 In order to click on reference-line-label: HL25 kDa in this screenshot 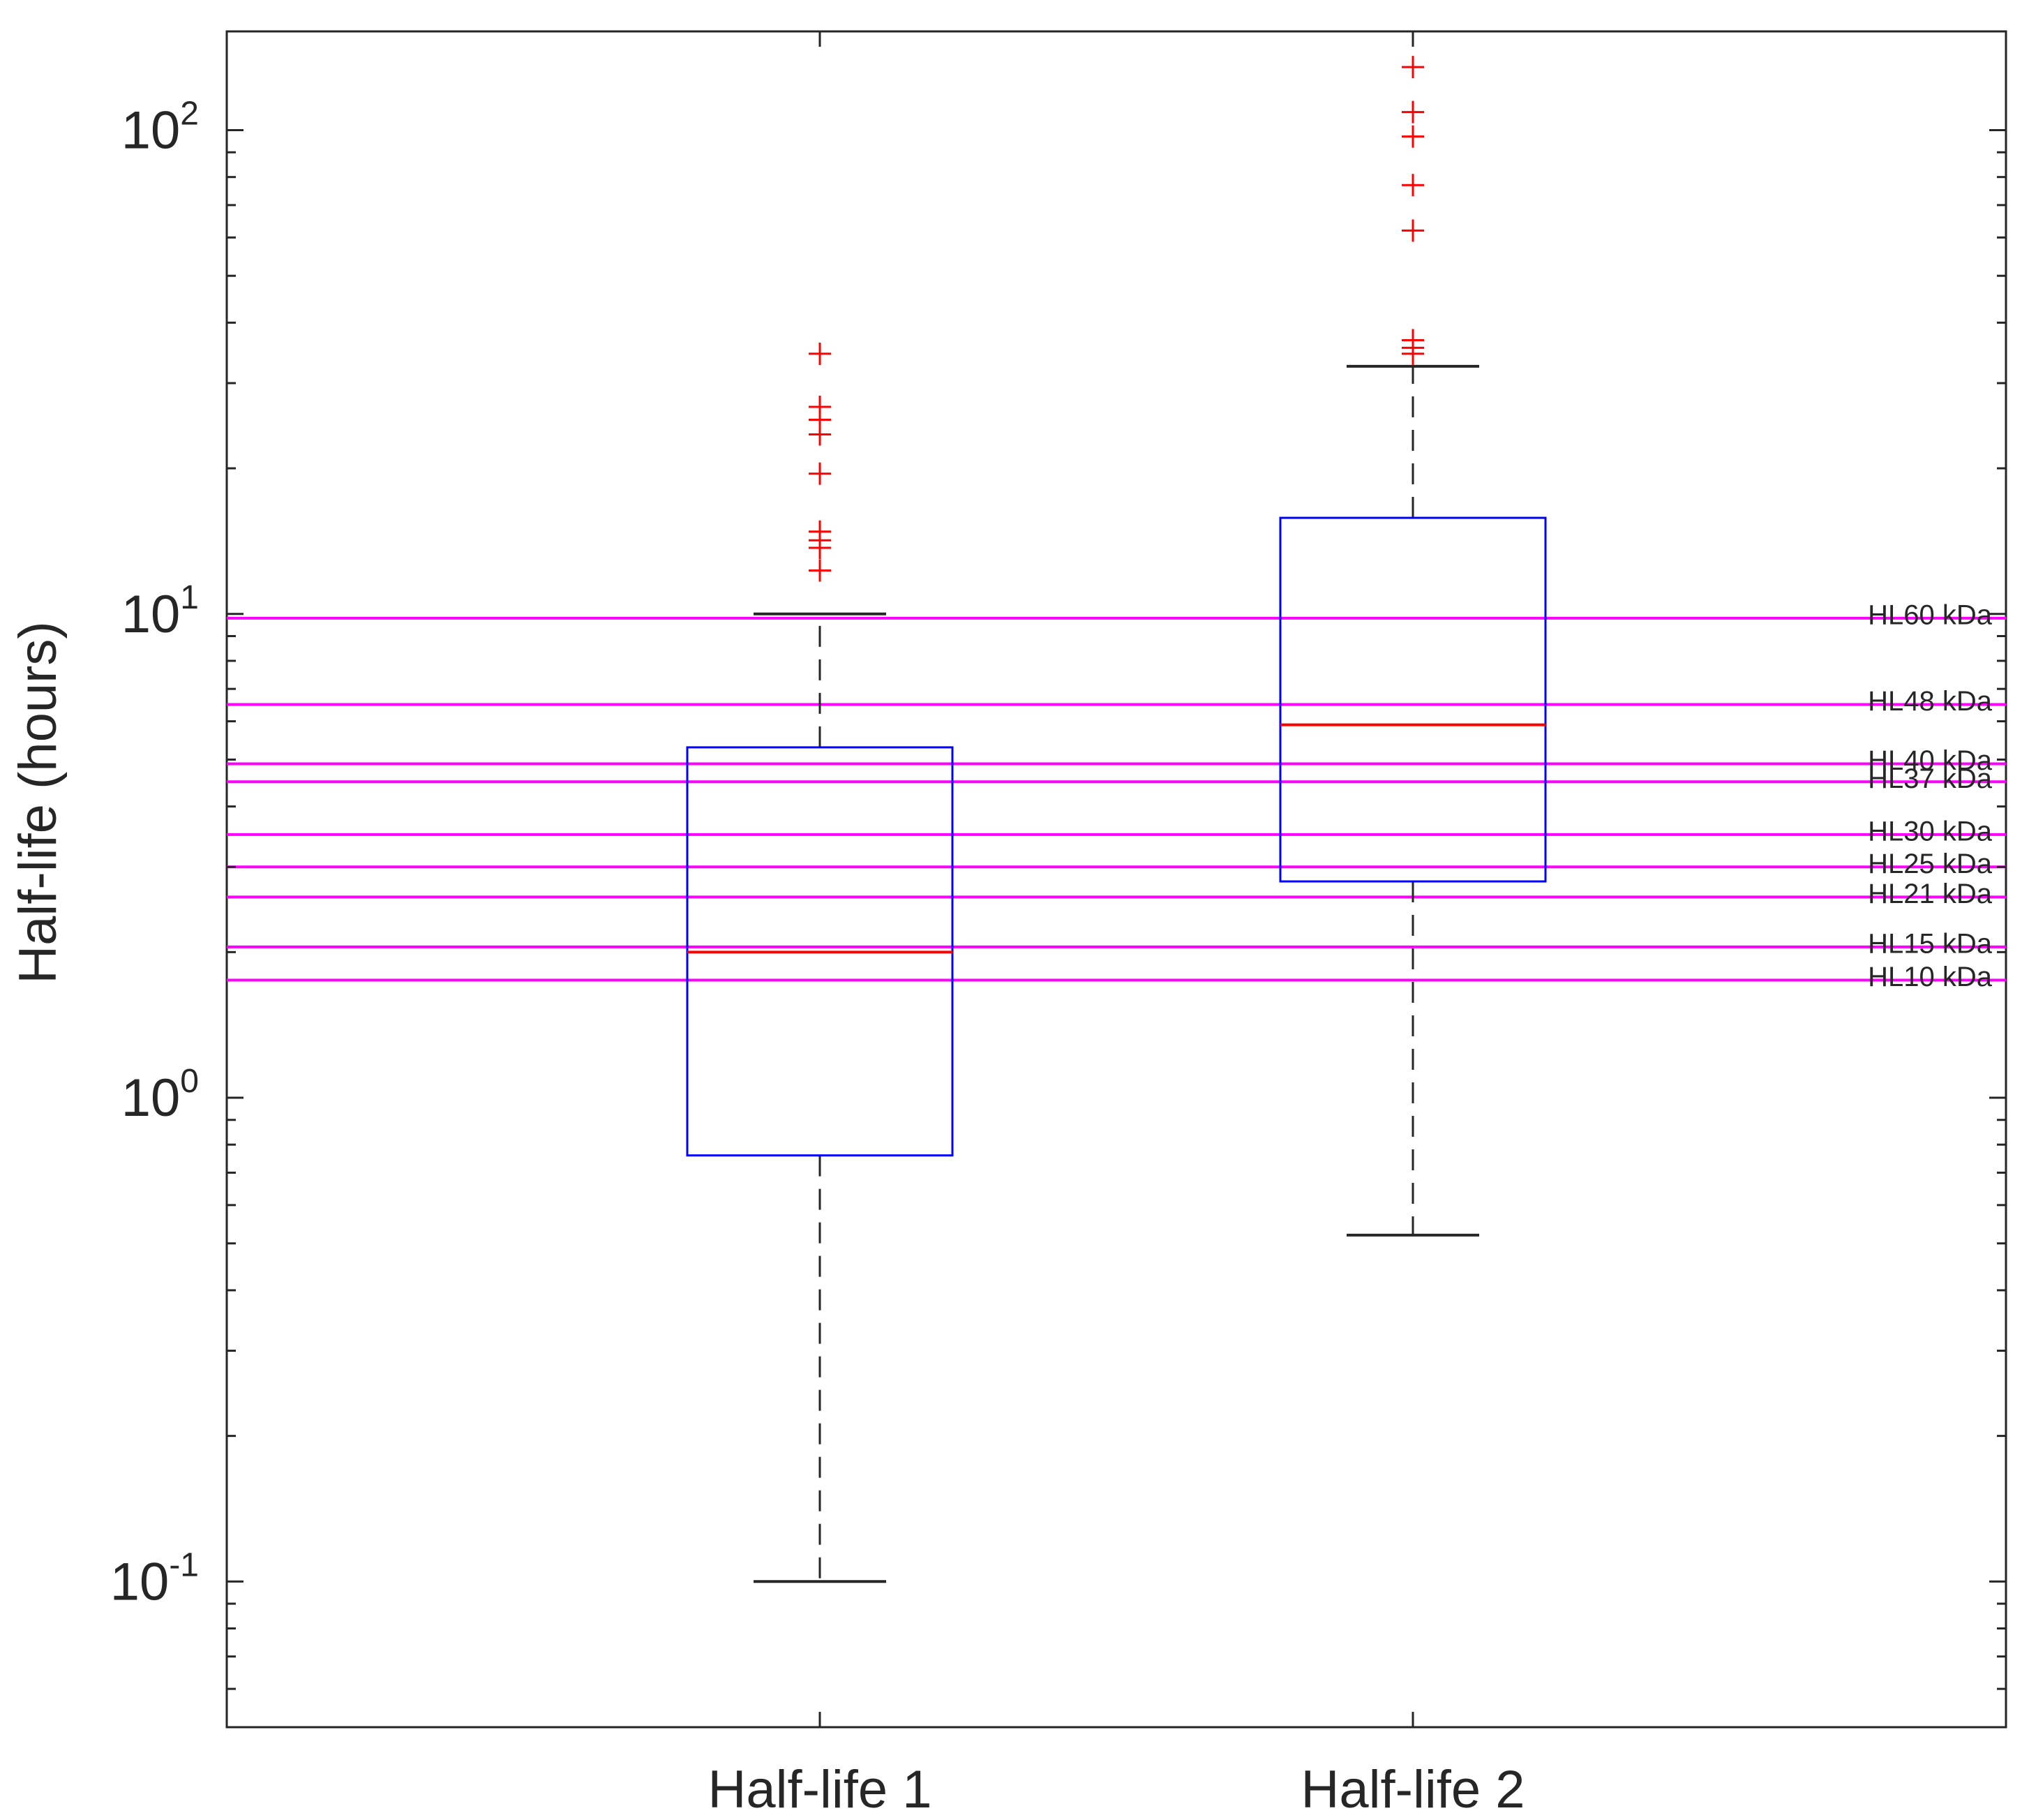, I will do `click(1930, 864)`.